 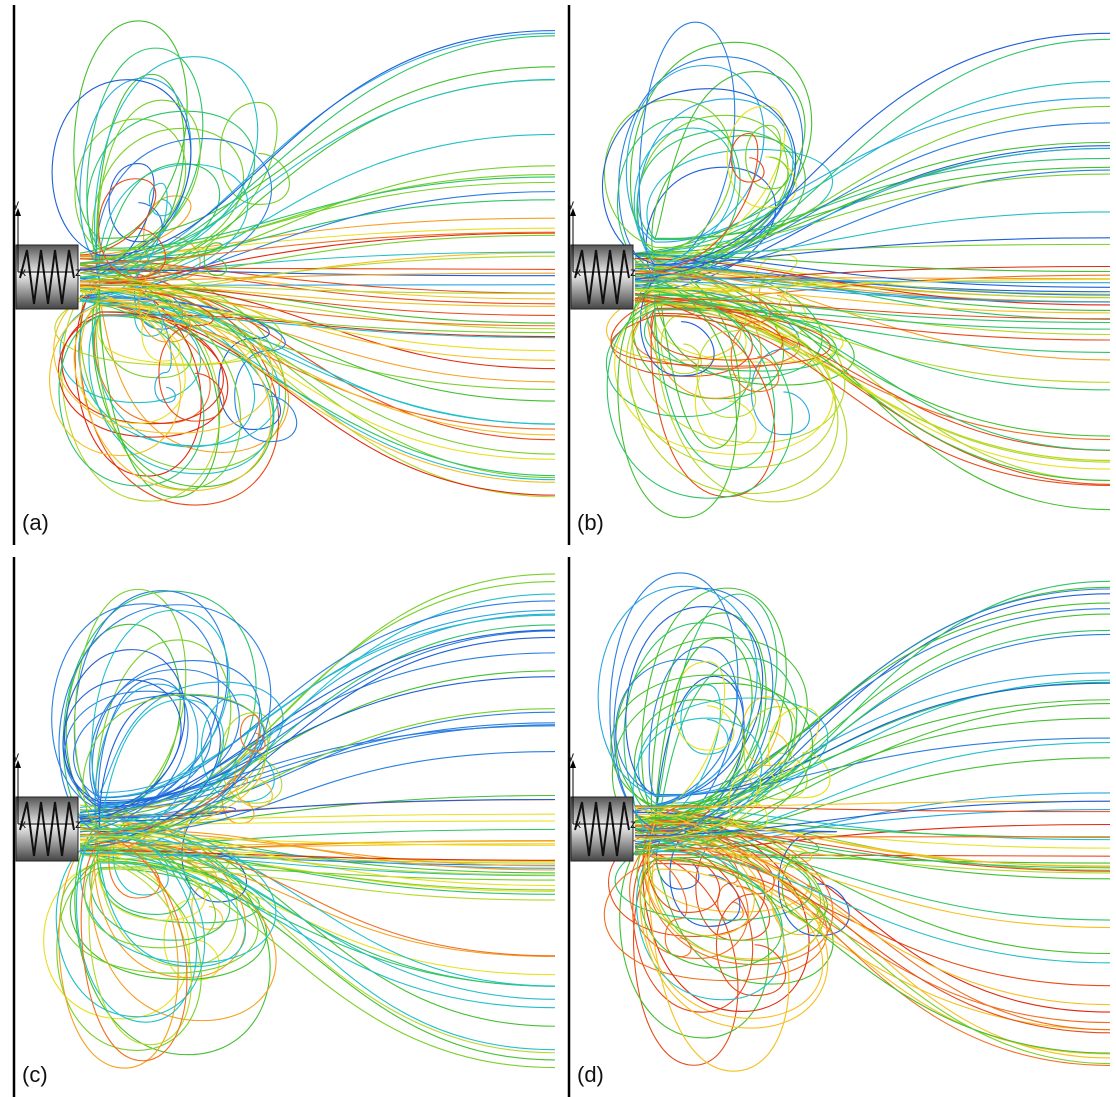 What do you see at coordinates (35, 522) in the screenshot?
I see `panel-label: (a)` at bounding box center [35, 522].